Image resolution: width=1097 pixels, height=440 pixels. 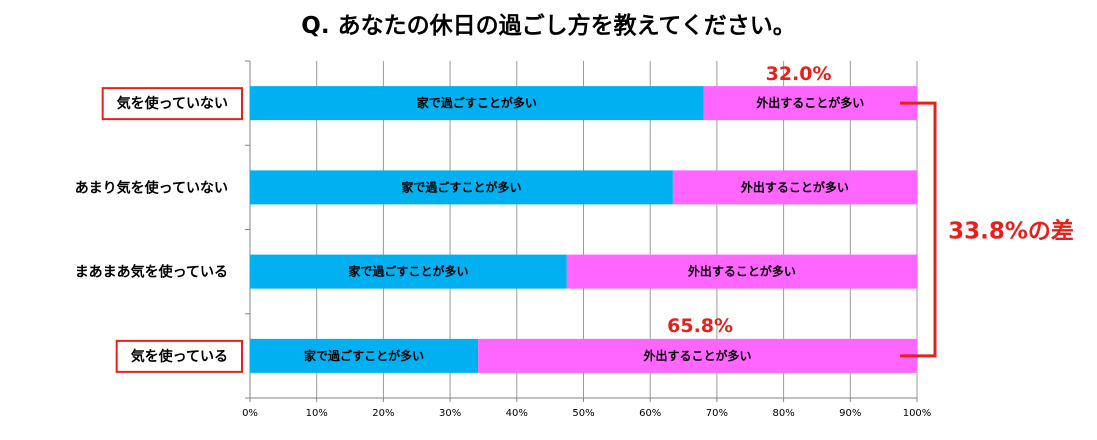 What do you see at coordinates (151, 187) in the screenshot?
I see `category-label: あまり気を使っていない` at bounding box center [151, 187].